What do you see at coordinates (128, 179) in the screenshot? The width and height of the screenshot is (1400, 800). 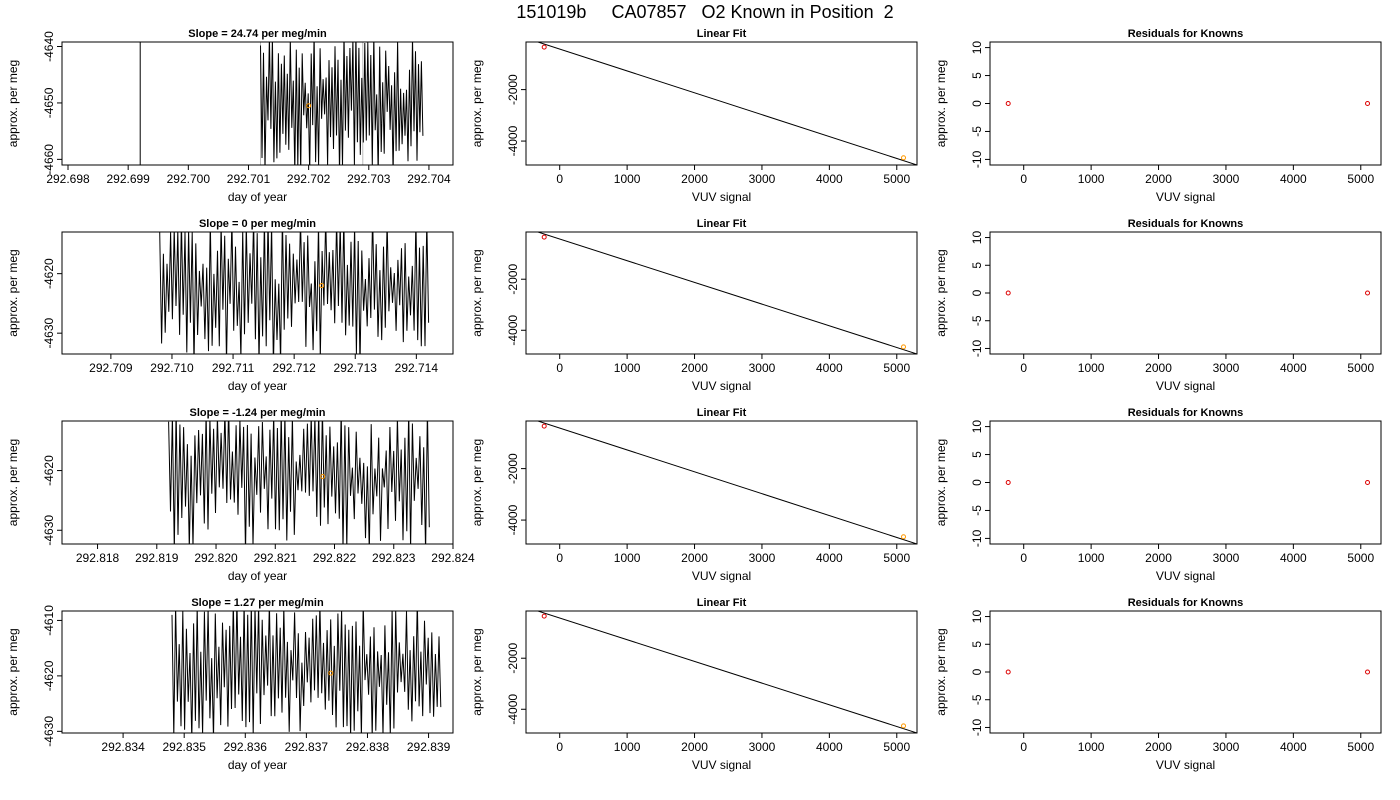 I see `x-tick-label: 292.699` at bounding box center [128, 179].